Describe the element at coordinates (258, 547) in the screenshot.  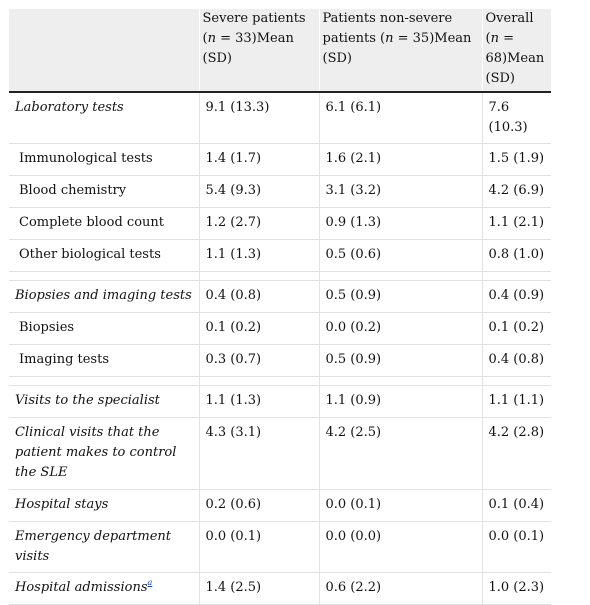
I see `cell-severe: 0.0 (0.1)` at that location.